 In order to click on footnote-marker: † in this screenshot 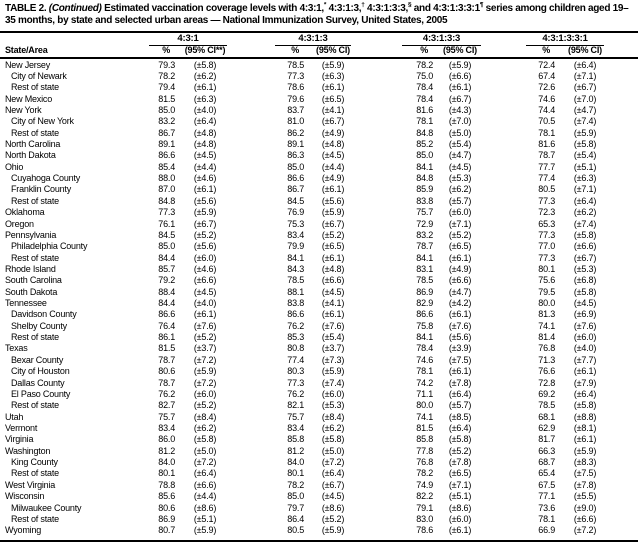, I will do `click(363, 5)`.